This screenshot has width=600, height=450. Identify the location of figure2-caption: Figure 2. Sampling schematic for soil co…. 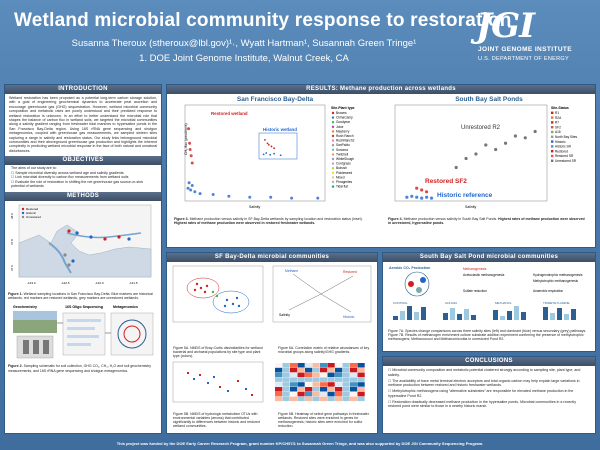
(80, 368).